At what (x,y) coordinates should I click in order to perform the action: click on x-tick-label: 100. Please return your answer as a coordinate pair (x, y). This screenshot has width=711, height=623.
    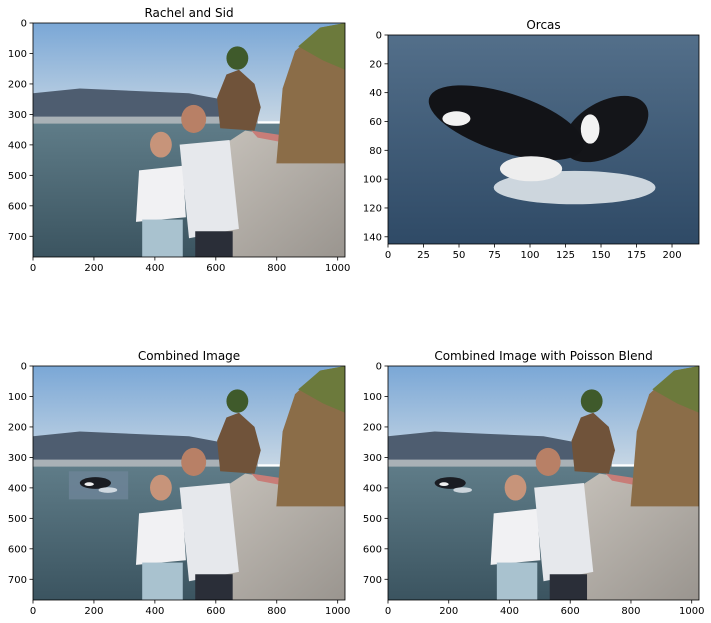
    Looking at the image, I should click on (529, 255).